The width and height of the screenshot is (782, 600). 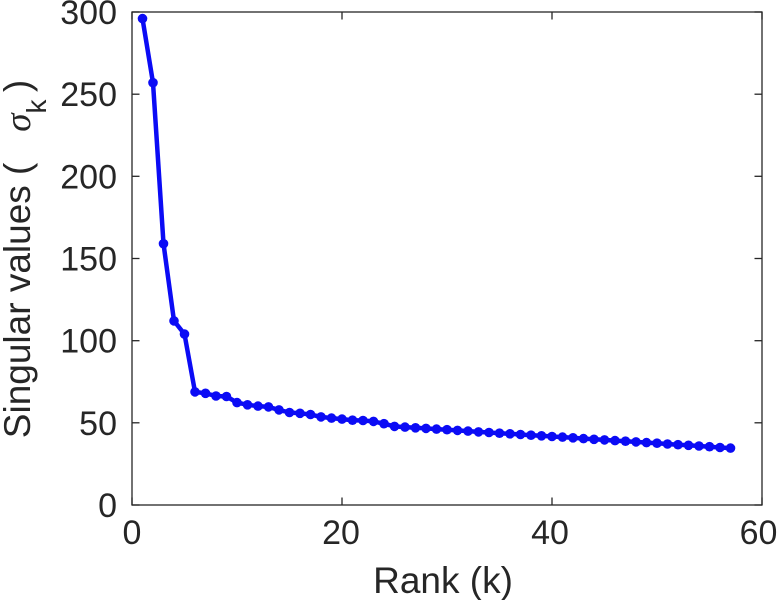 I want to click on svg-text: 150, so click(x=88, y=260).